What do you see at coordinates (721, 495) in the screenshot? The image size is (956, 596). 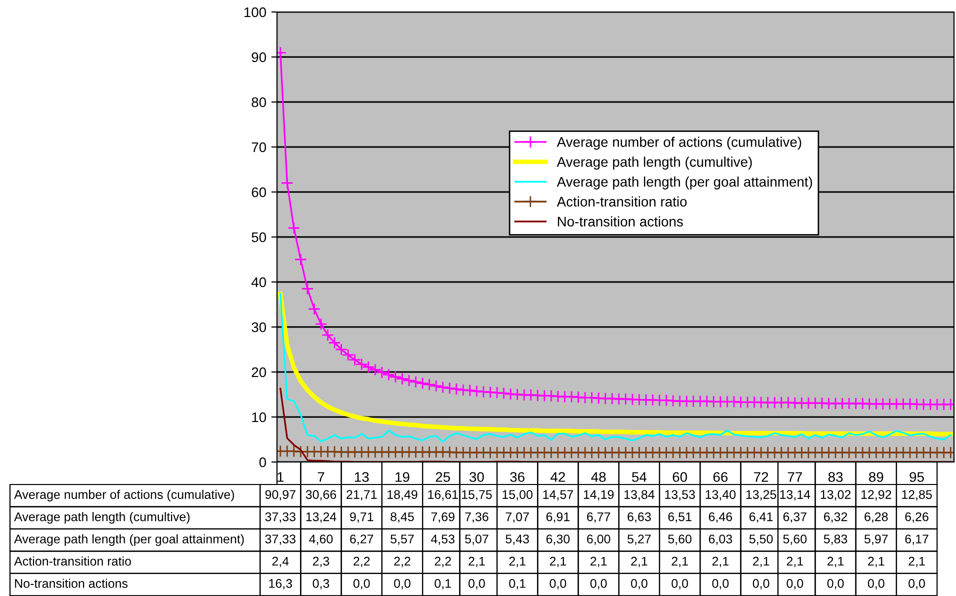 I see `data-label: 13,40` at bounding box center [721, 495].